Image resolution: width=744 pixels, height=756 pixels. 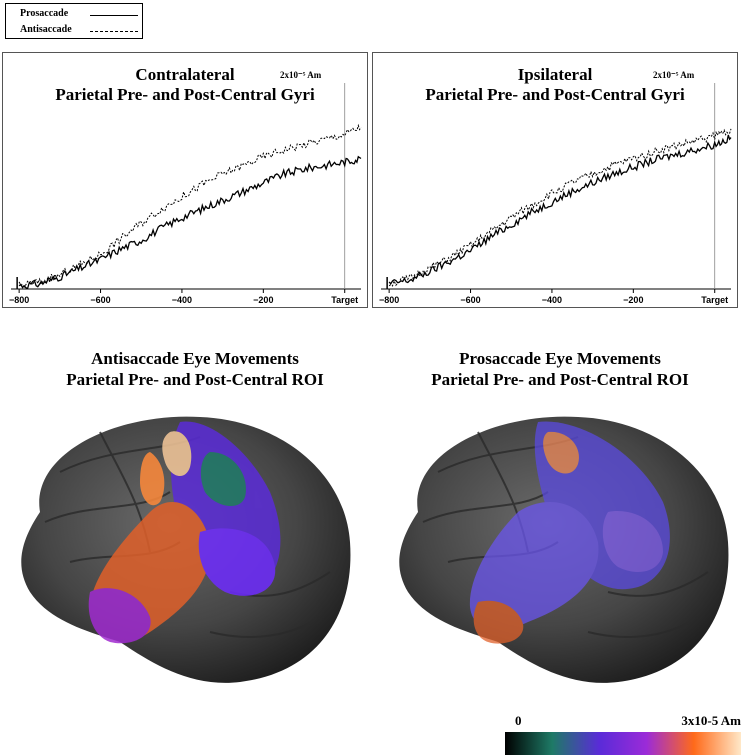 I want to click on chart-svg-ipsilateral: −800 −600 −400 −200 Target, so click(x=555, y=194).